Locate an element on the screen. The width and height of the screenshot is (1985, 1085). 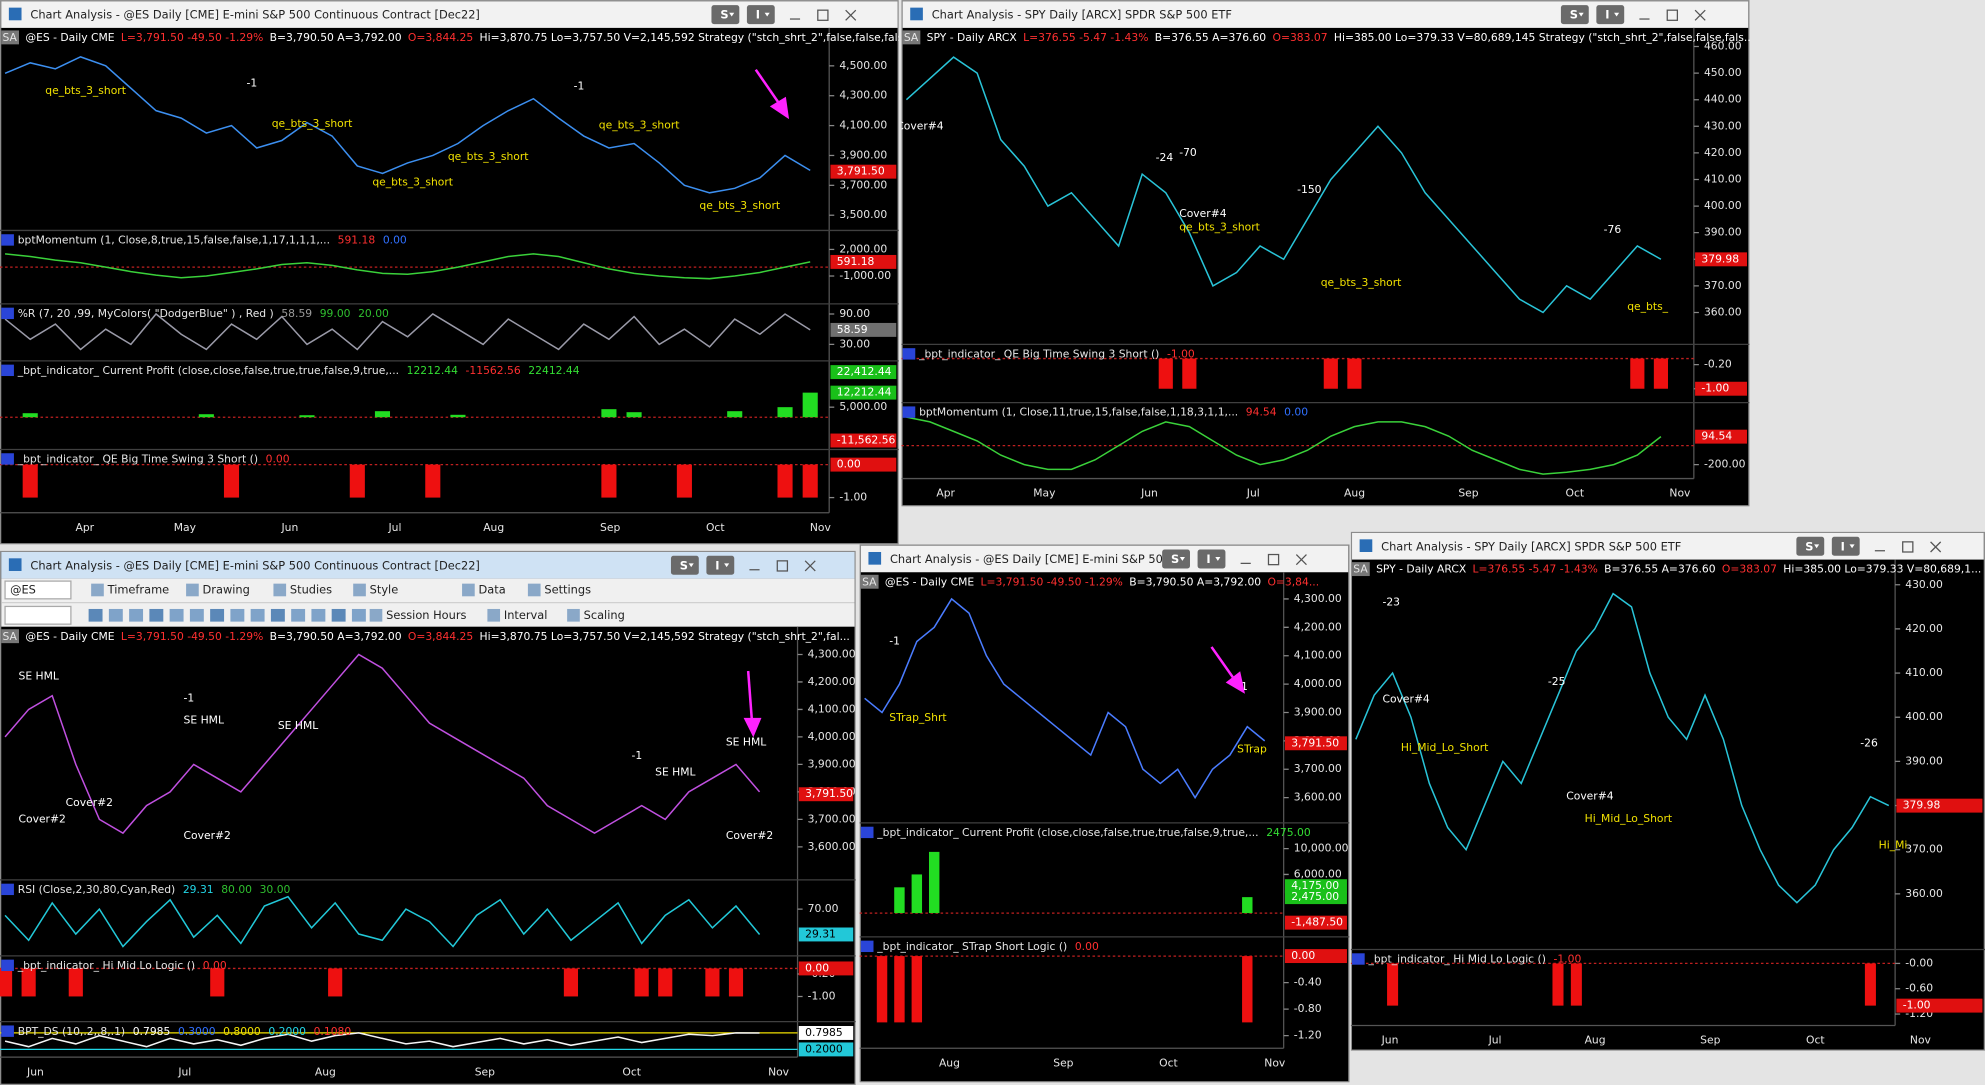
strategy-annotation: -70 is located at coordinates (1188, 152).